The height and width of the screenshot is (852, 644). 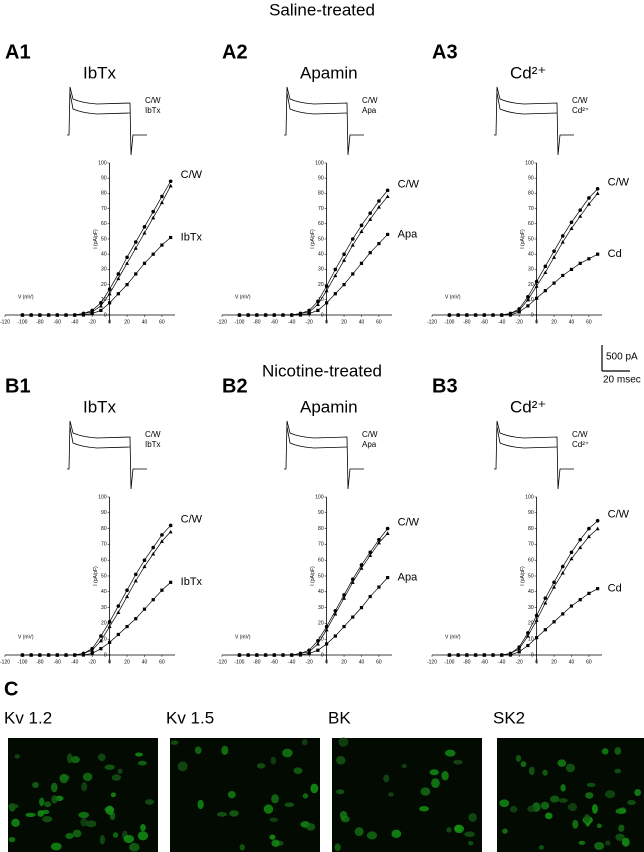 I want to click on x-tick-label: 0, so click(x=536, y=662).